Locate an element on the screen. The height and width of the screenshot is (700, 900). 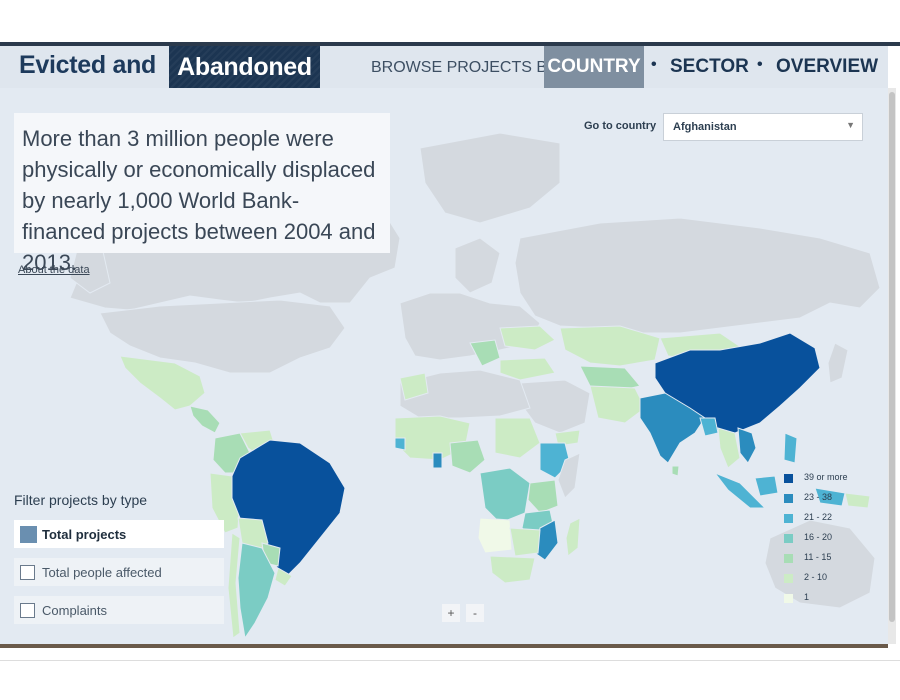
country-scandinavia is located at coordinates (477, 265).